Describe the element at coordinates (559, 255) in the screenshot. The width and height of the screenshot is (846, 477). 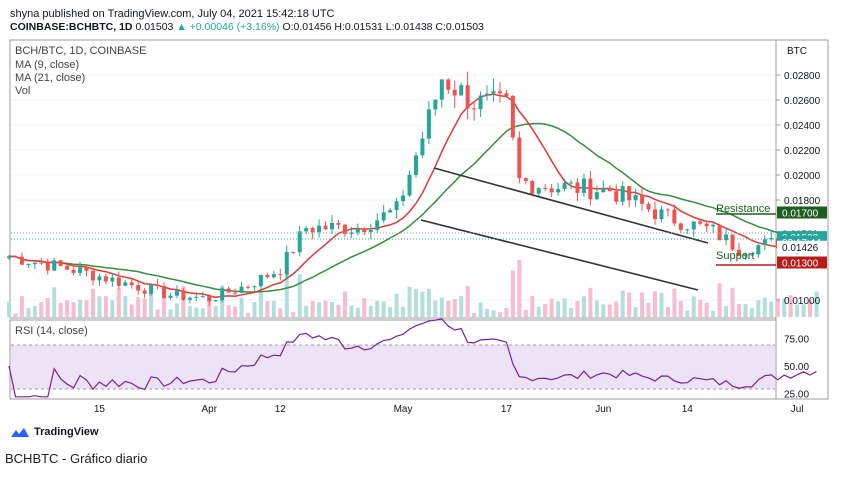
I see `channel-lower-line` at that location.